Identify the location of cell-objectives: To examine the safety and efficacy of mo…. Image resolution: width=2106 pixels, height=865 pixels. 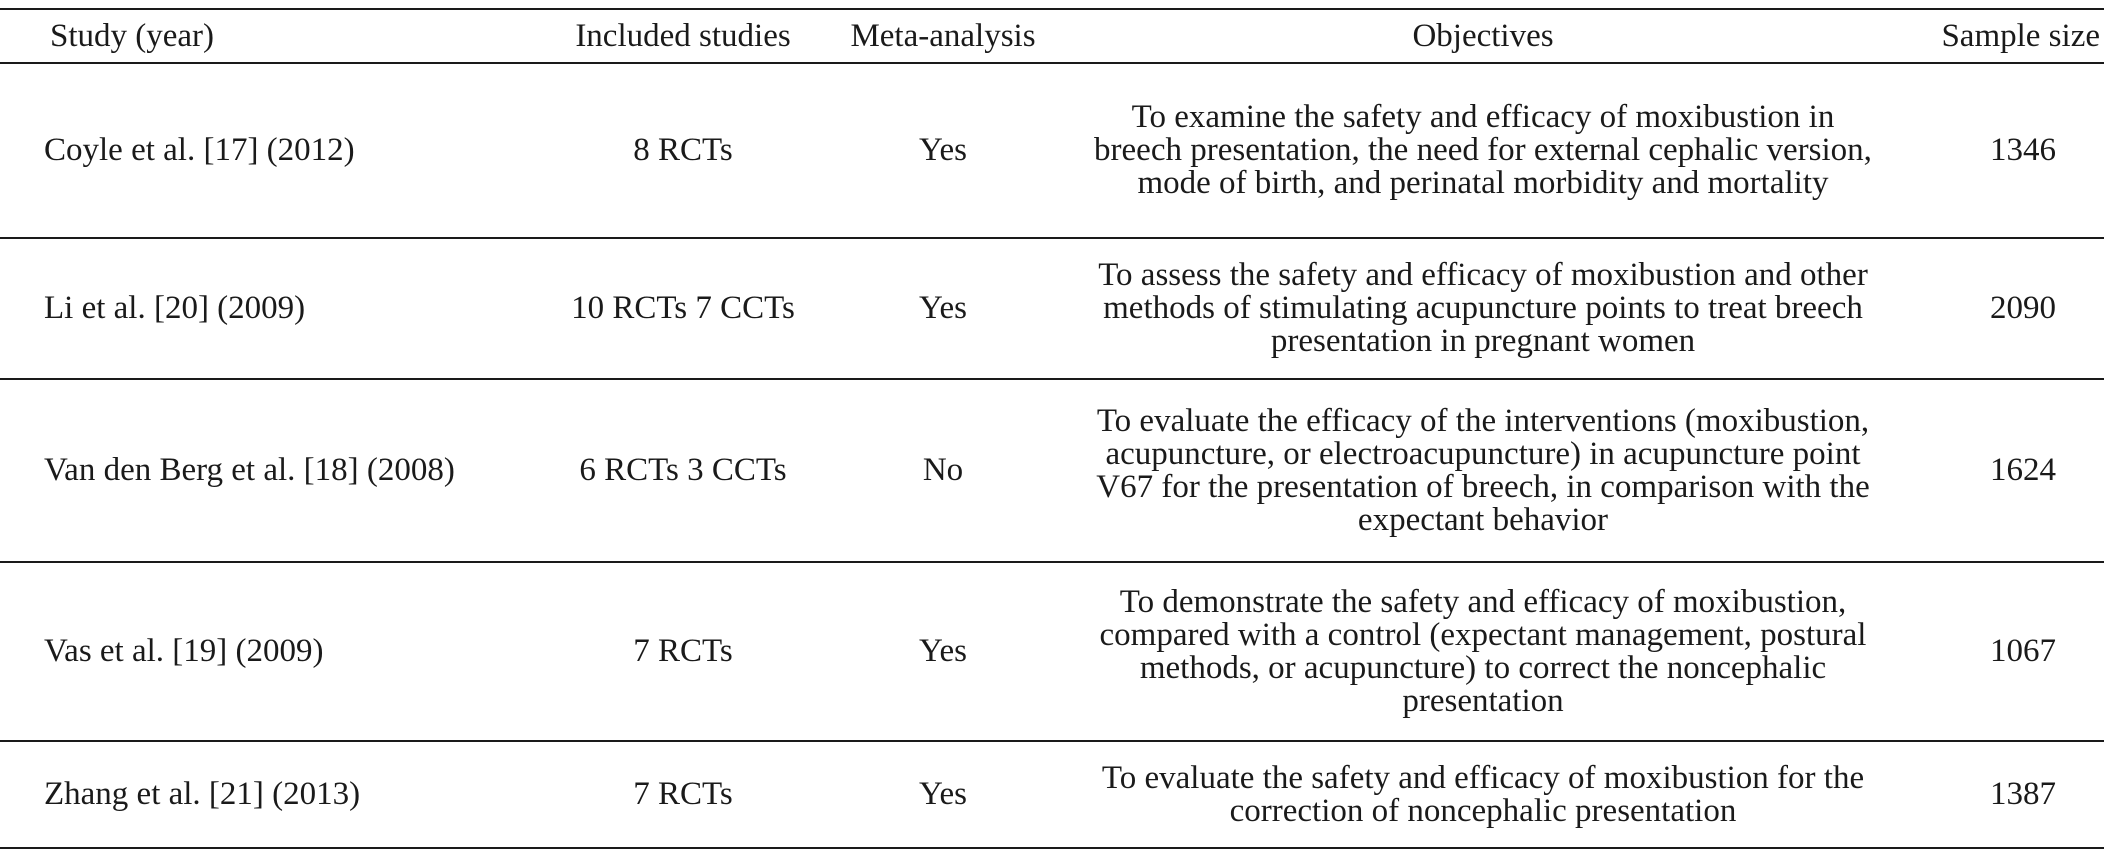
(1483, 151).